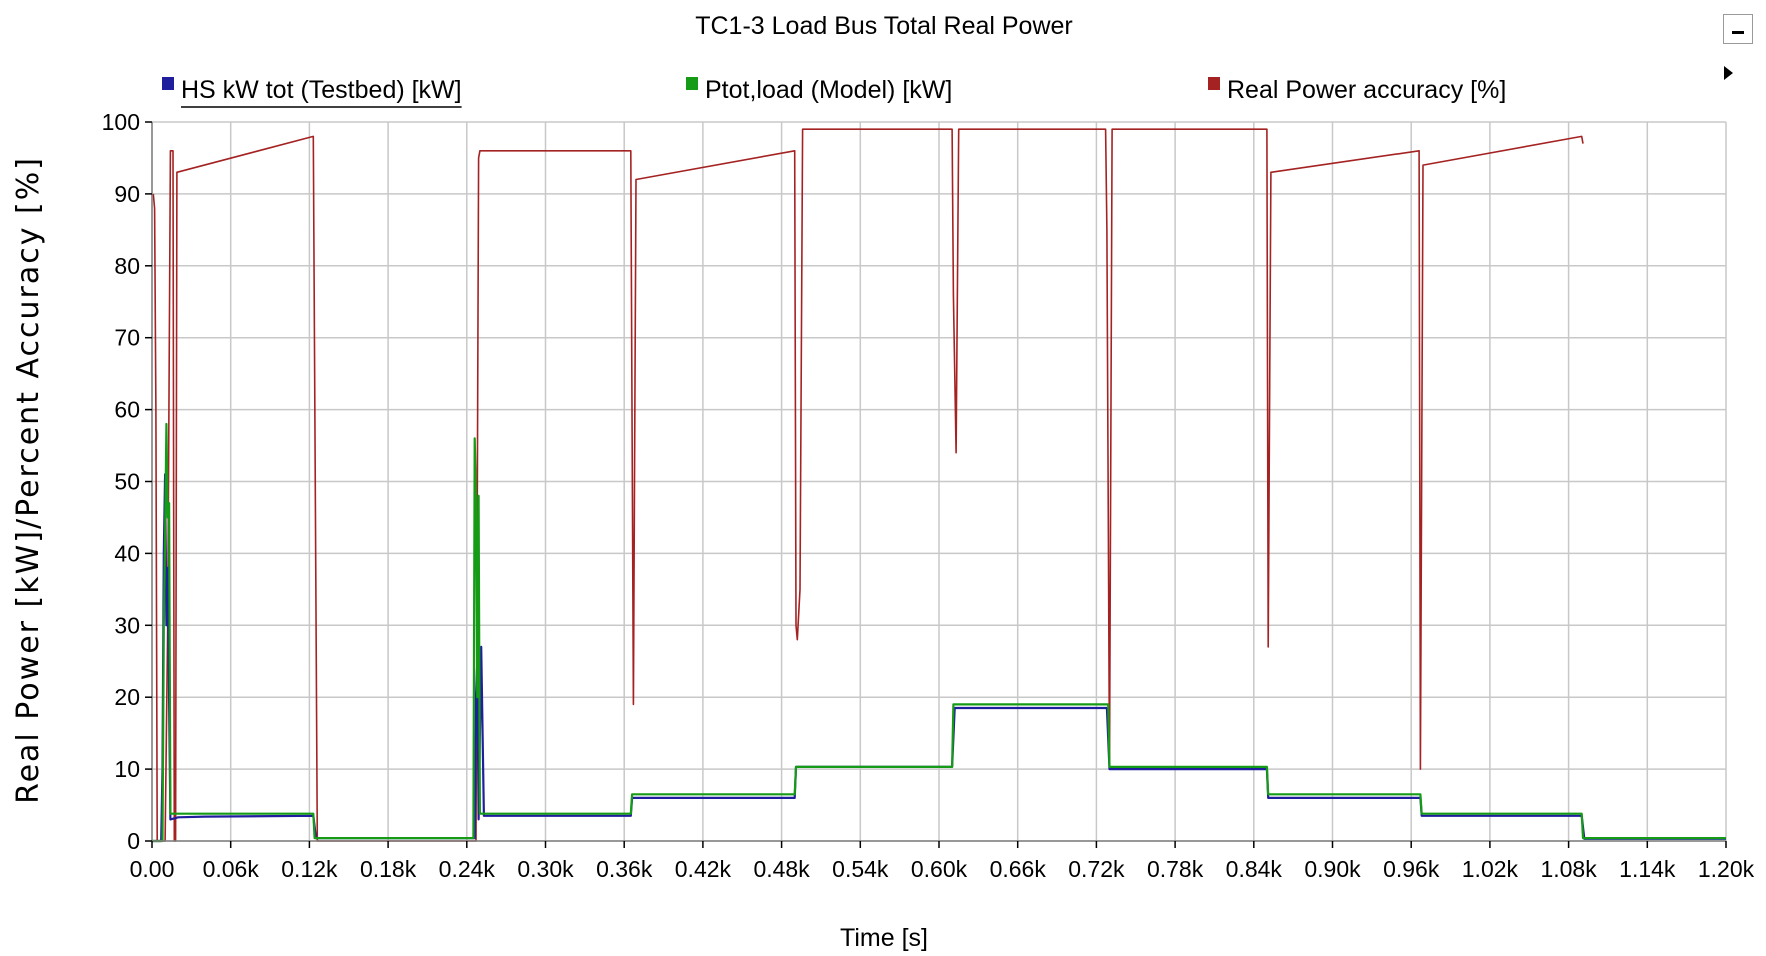  I want to click on x-tick-label-14: 0.84k, so click(1254, 869).